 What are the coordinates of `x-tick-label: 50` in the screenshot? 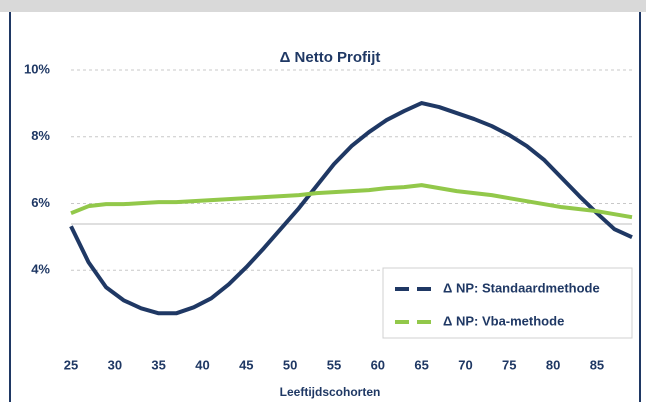 It's located at (290, 364).